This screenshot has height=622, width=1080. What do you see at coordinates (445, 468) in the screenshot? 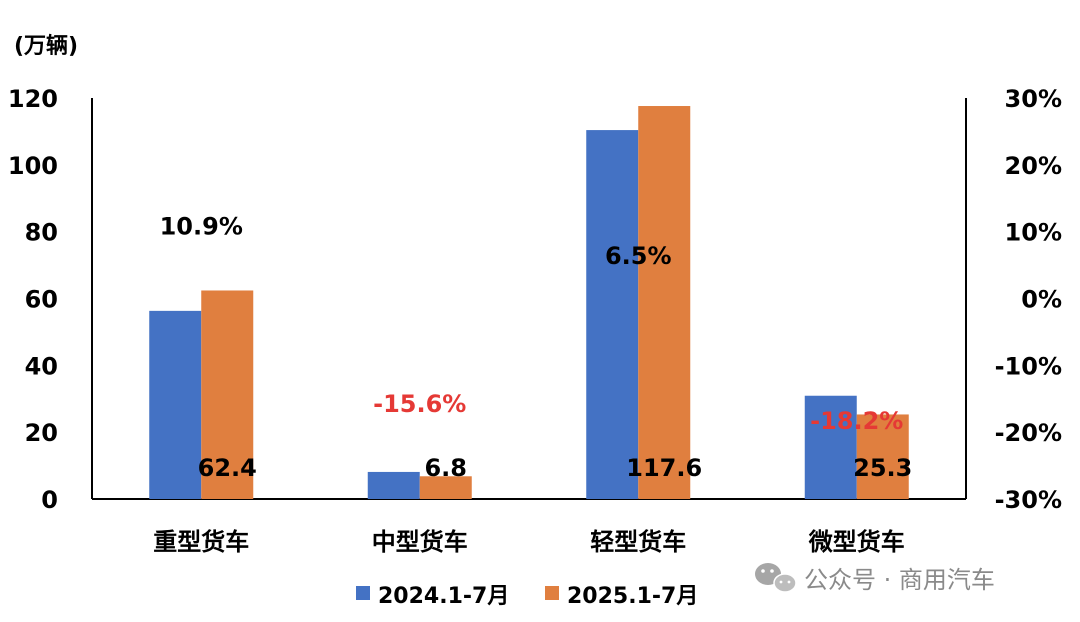
I see `value-label: 6.8` at bounding box center [445, 468].